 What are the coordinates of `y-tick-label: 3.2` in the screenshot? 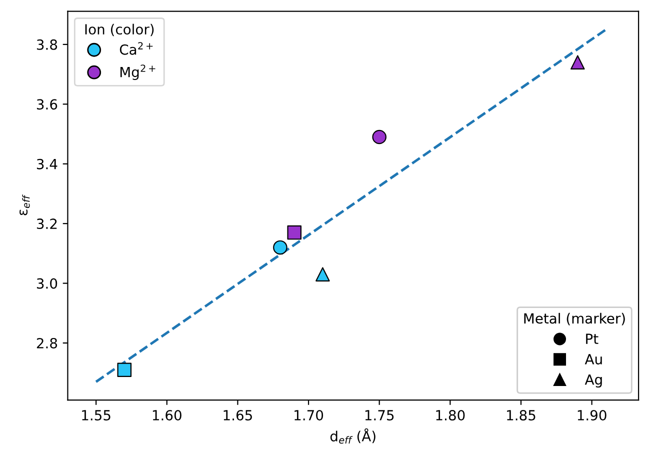 It's located at (46, 224).